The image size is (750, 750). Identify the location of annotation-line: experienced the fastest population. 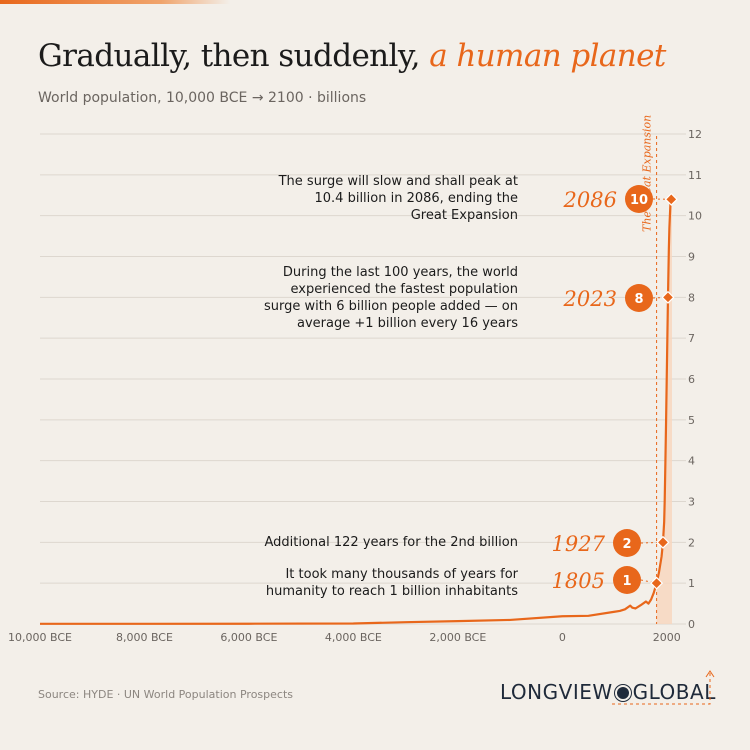
(404, 289).